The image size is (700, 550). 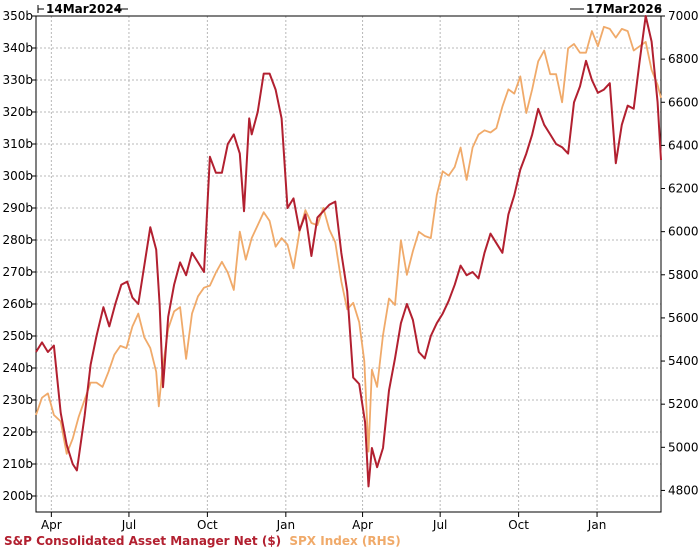 I want to click on right-tick-label: 6200, so click(x=683, y=189).